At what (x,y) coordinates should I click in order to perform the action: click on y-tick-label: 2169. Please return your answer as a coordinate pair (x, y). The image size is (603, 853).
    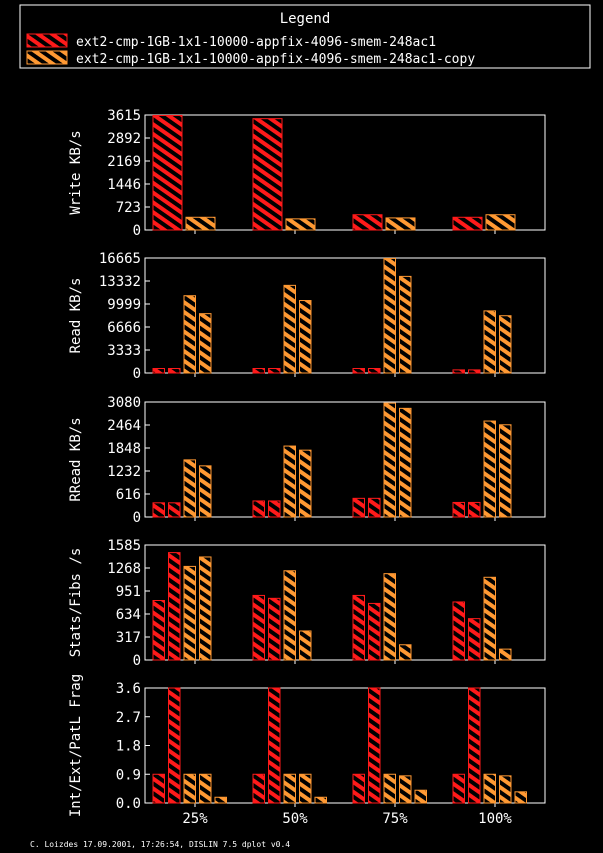
    Looking at the image, I should click on (124, 162).